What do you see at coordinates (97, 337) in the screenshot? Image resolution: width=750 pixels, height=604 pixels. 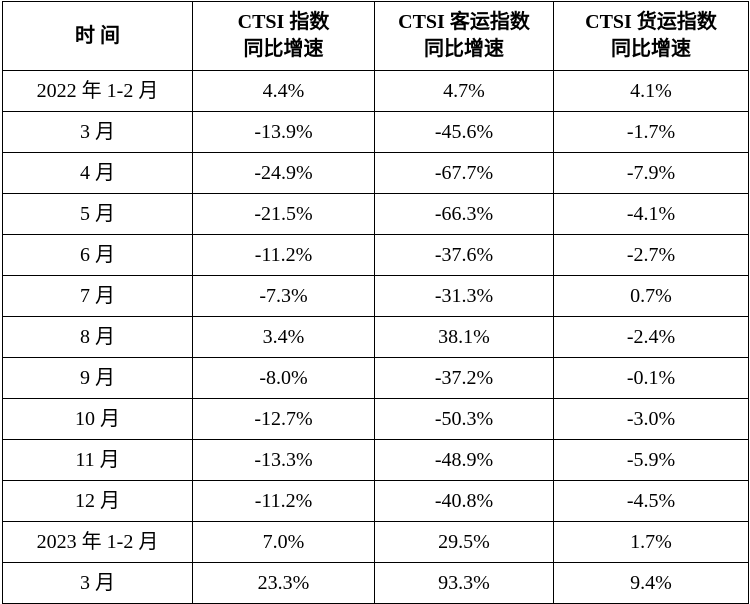 I see `period-cell: 8 月` at bounding box center [97, 337].